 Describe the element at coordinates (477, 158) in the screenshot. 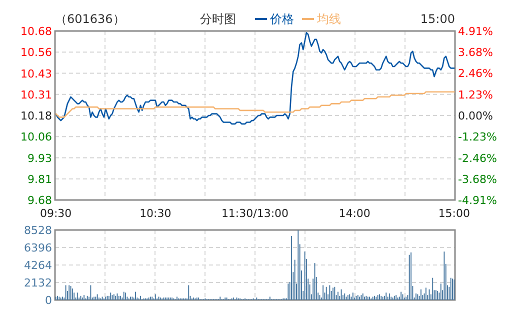

I see `y2-tick-label: -2.46%` at that location.